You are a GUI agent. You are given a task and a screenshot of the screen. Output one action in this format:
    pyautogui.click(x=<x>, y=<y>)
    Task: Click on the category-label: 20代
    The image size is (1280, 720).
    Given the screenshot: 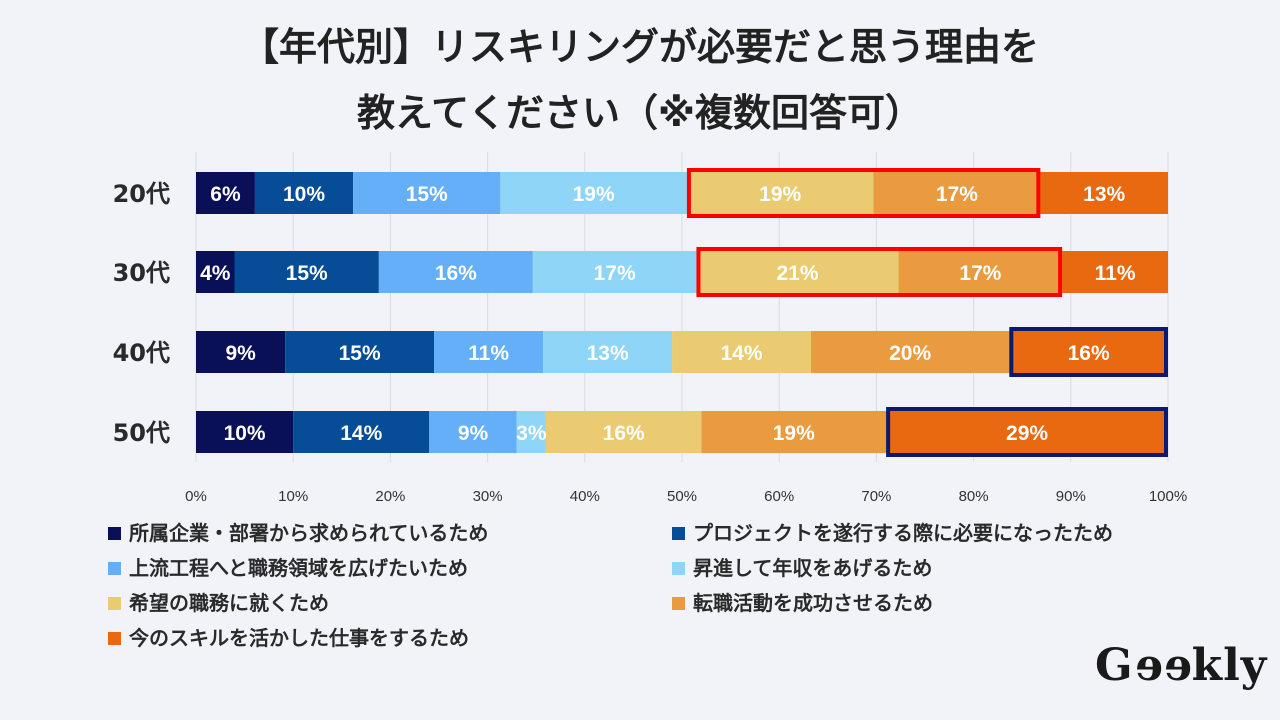 What is the action you would take?
    pyautogui.click(x=141, y=194)
    